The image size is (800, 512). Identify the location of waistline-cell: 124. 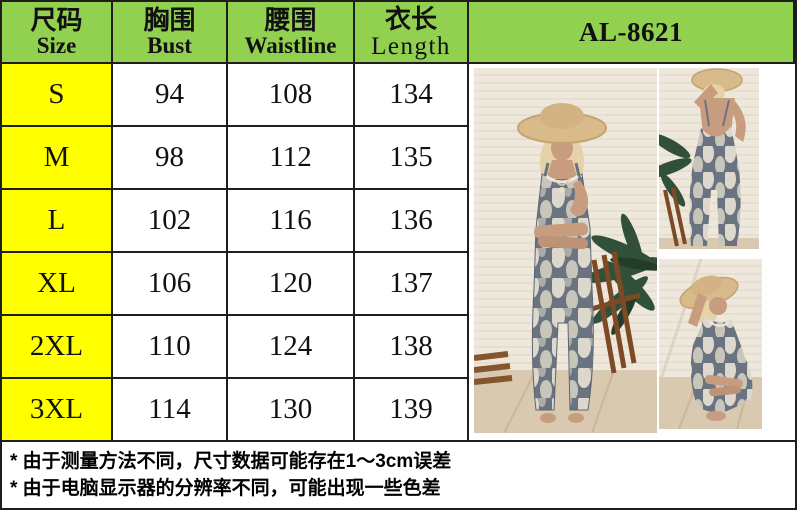
(291, 347).